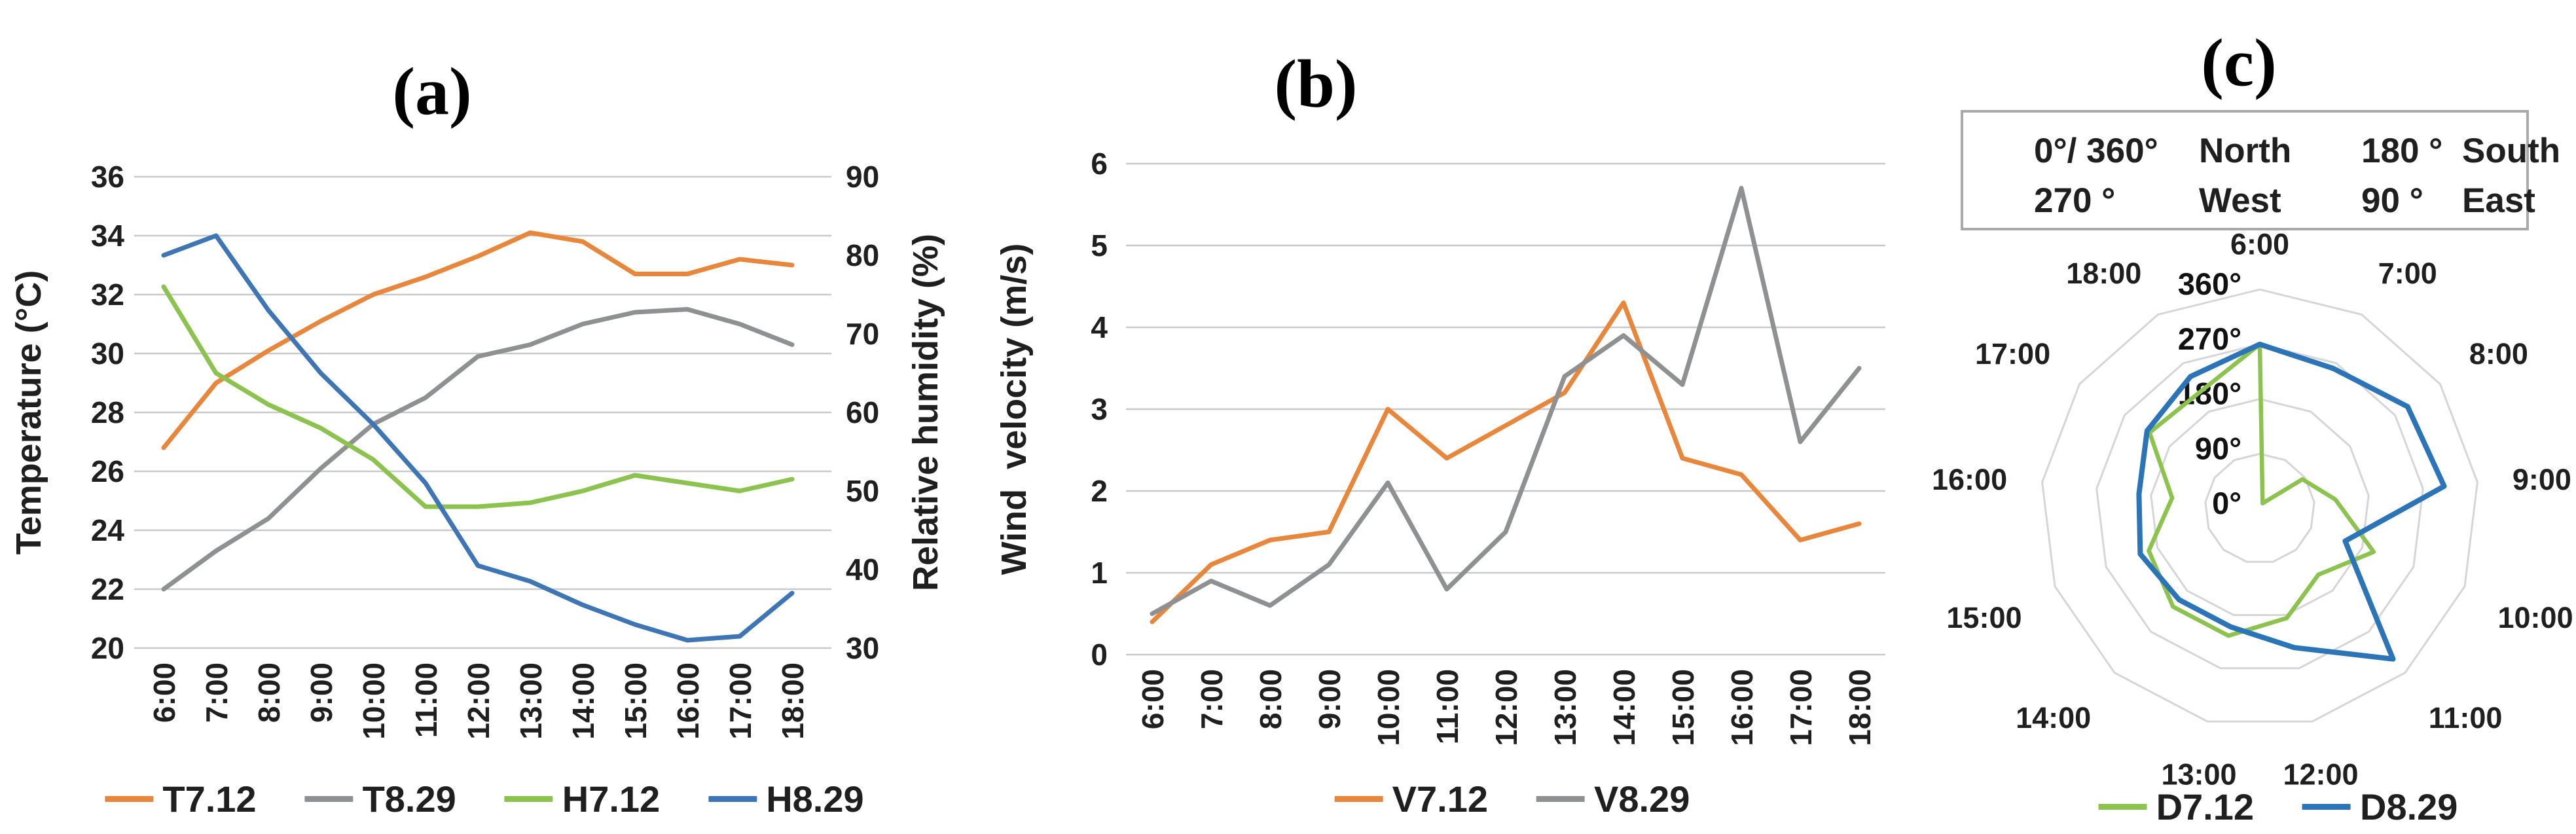  I want to click on radar-radial-label: 0°, so click(2226, 503).